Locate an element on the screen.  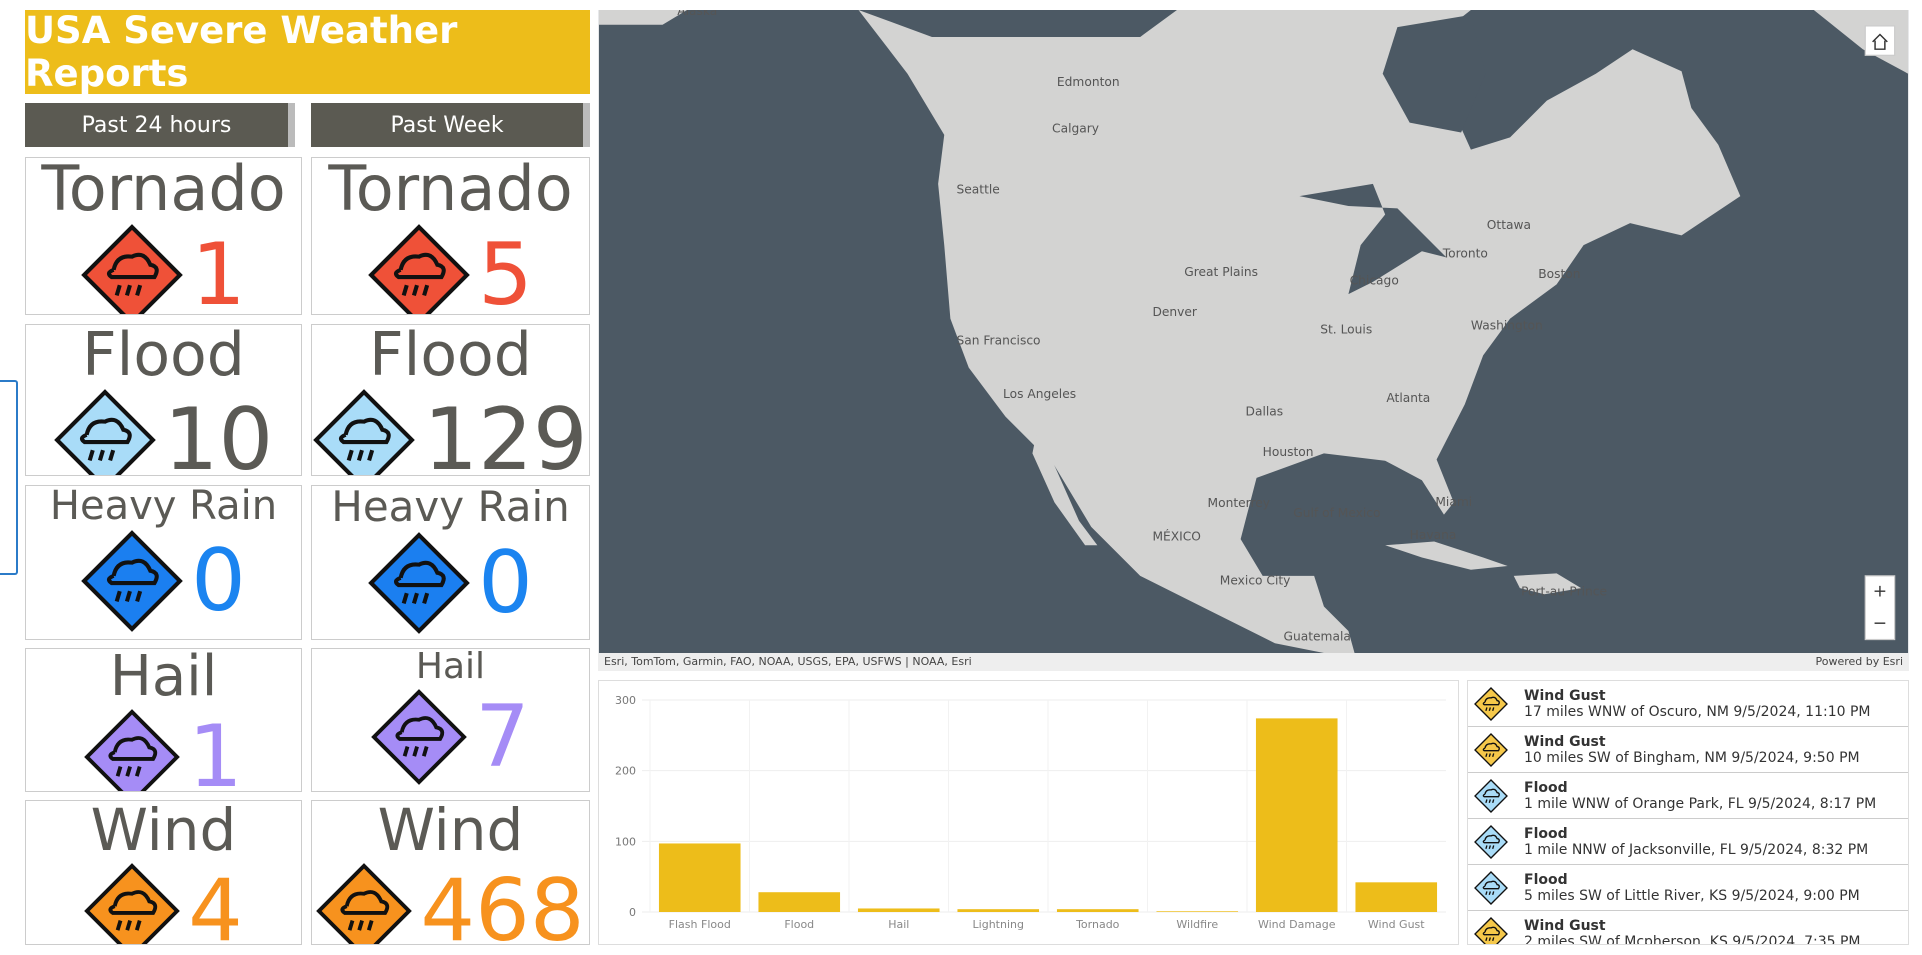
baja is located at coordinates (1065, 490).